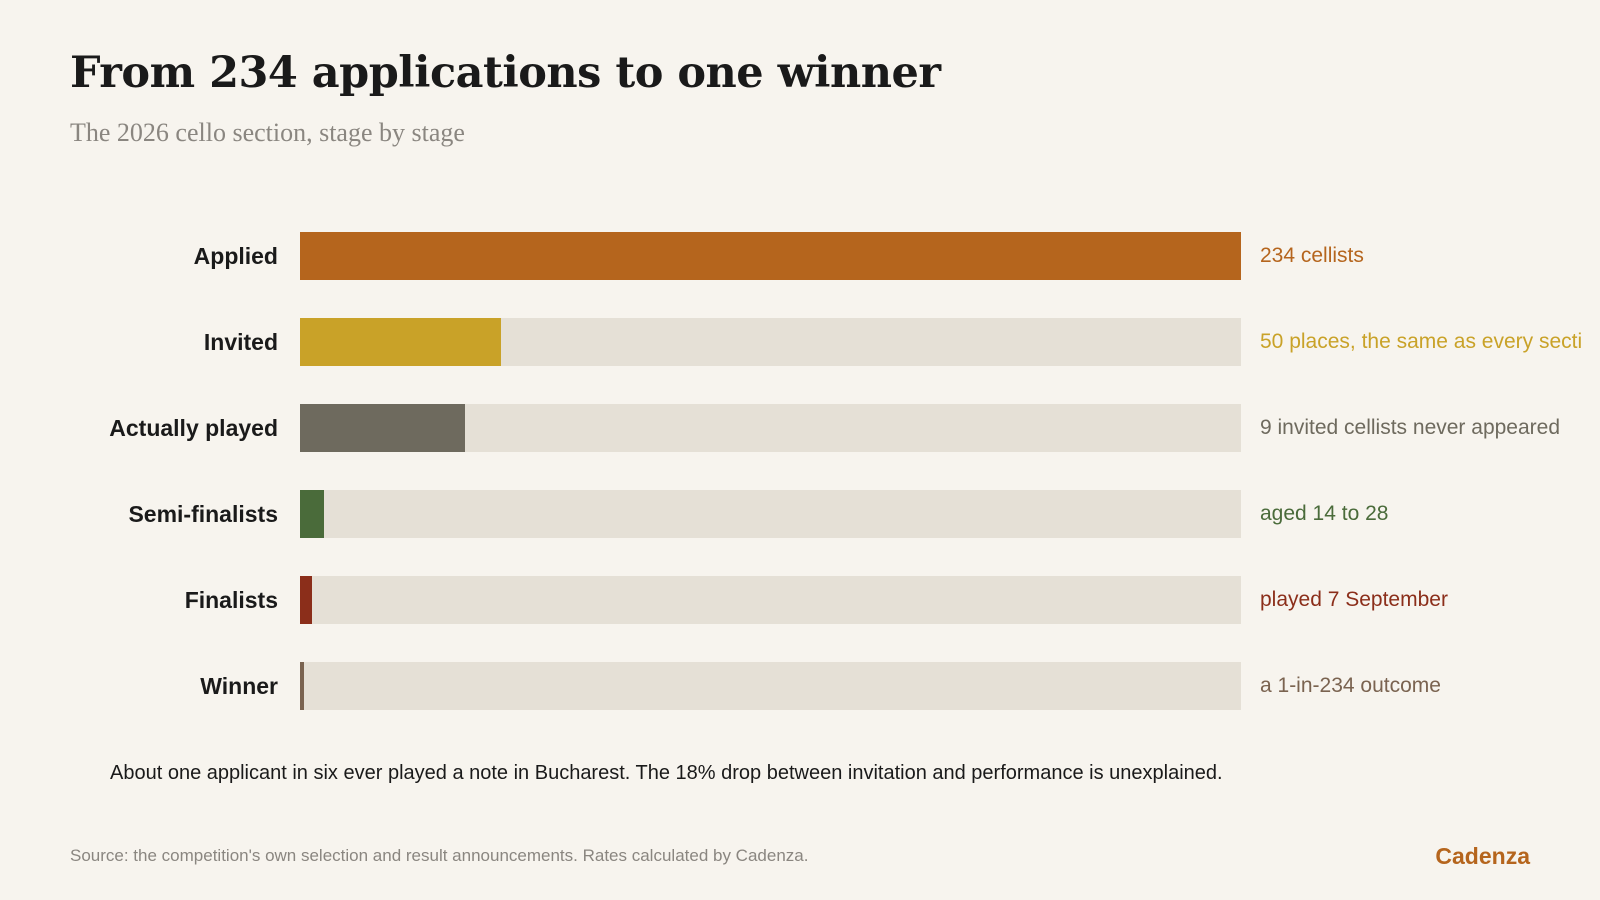 This screenshot has height=900, width=1600. I want to click on stage-label: Winner, so click(239, 686).